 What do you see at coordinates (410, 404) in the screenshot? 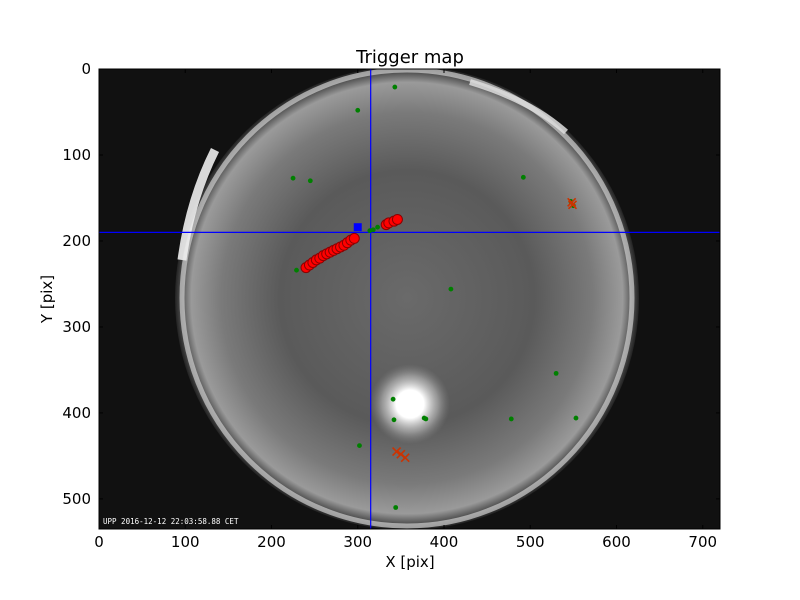
I see `moon-glare` at bounding box center [410, 404].